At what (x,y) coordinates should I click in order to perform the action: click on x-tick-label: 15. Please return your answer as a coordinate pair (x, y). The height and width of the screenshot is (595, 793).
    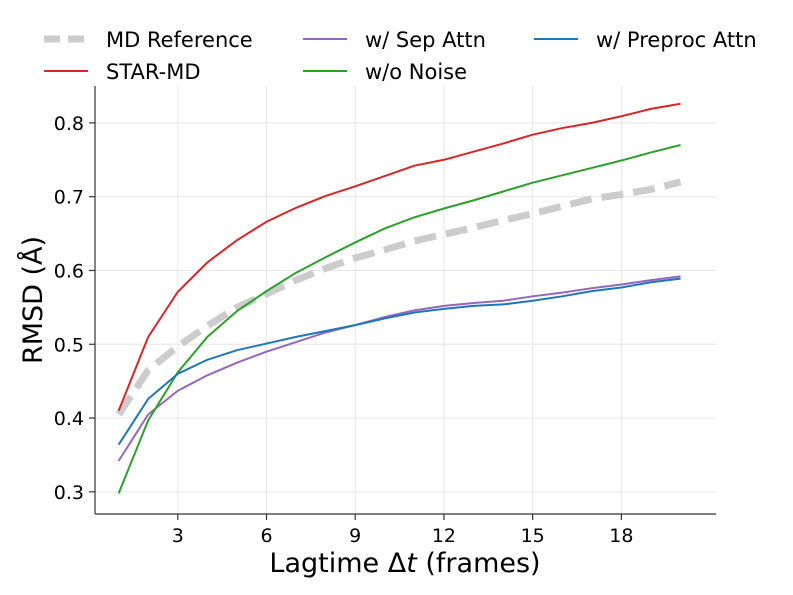
    Looking at the image, I should click on (533, 536).